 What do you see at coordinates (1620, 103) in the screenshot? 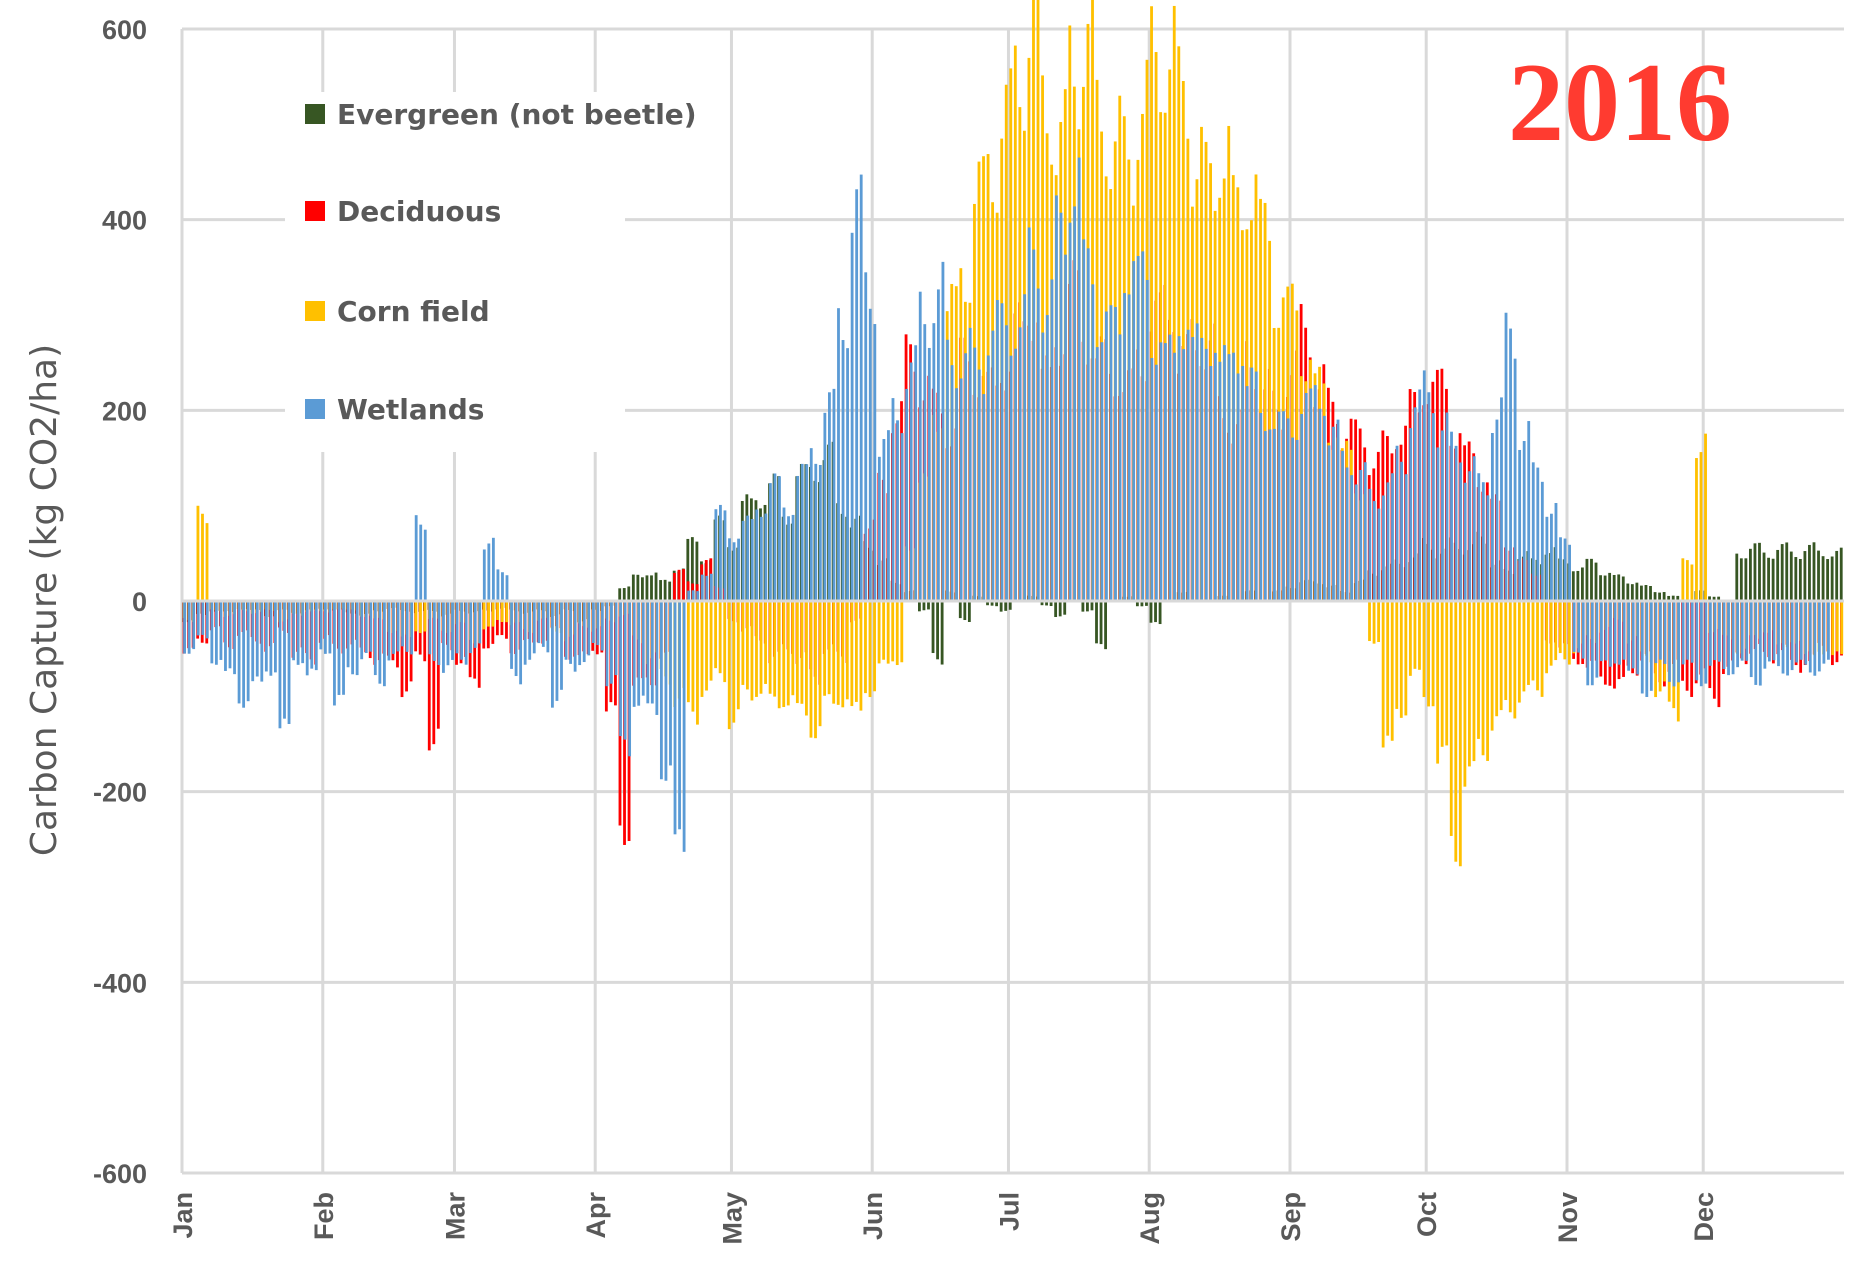
I see `year-annotation: 2016` at bounding box center [1620, 103].